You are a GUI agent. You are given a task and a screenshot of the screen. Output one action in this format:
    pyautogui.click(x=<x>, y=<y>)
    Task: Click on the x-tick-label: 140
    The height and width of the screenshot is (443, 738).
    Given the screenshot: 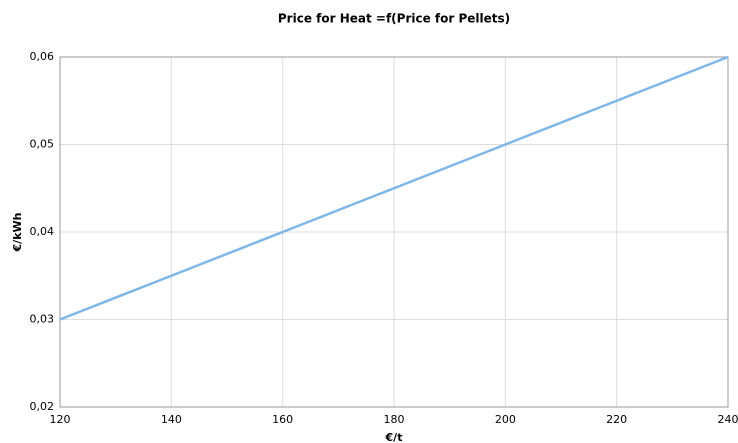 What is the action you would take?
    pyautogui.click(x=171, y=419)
    